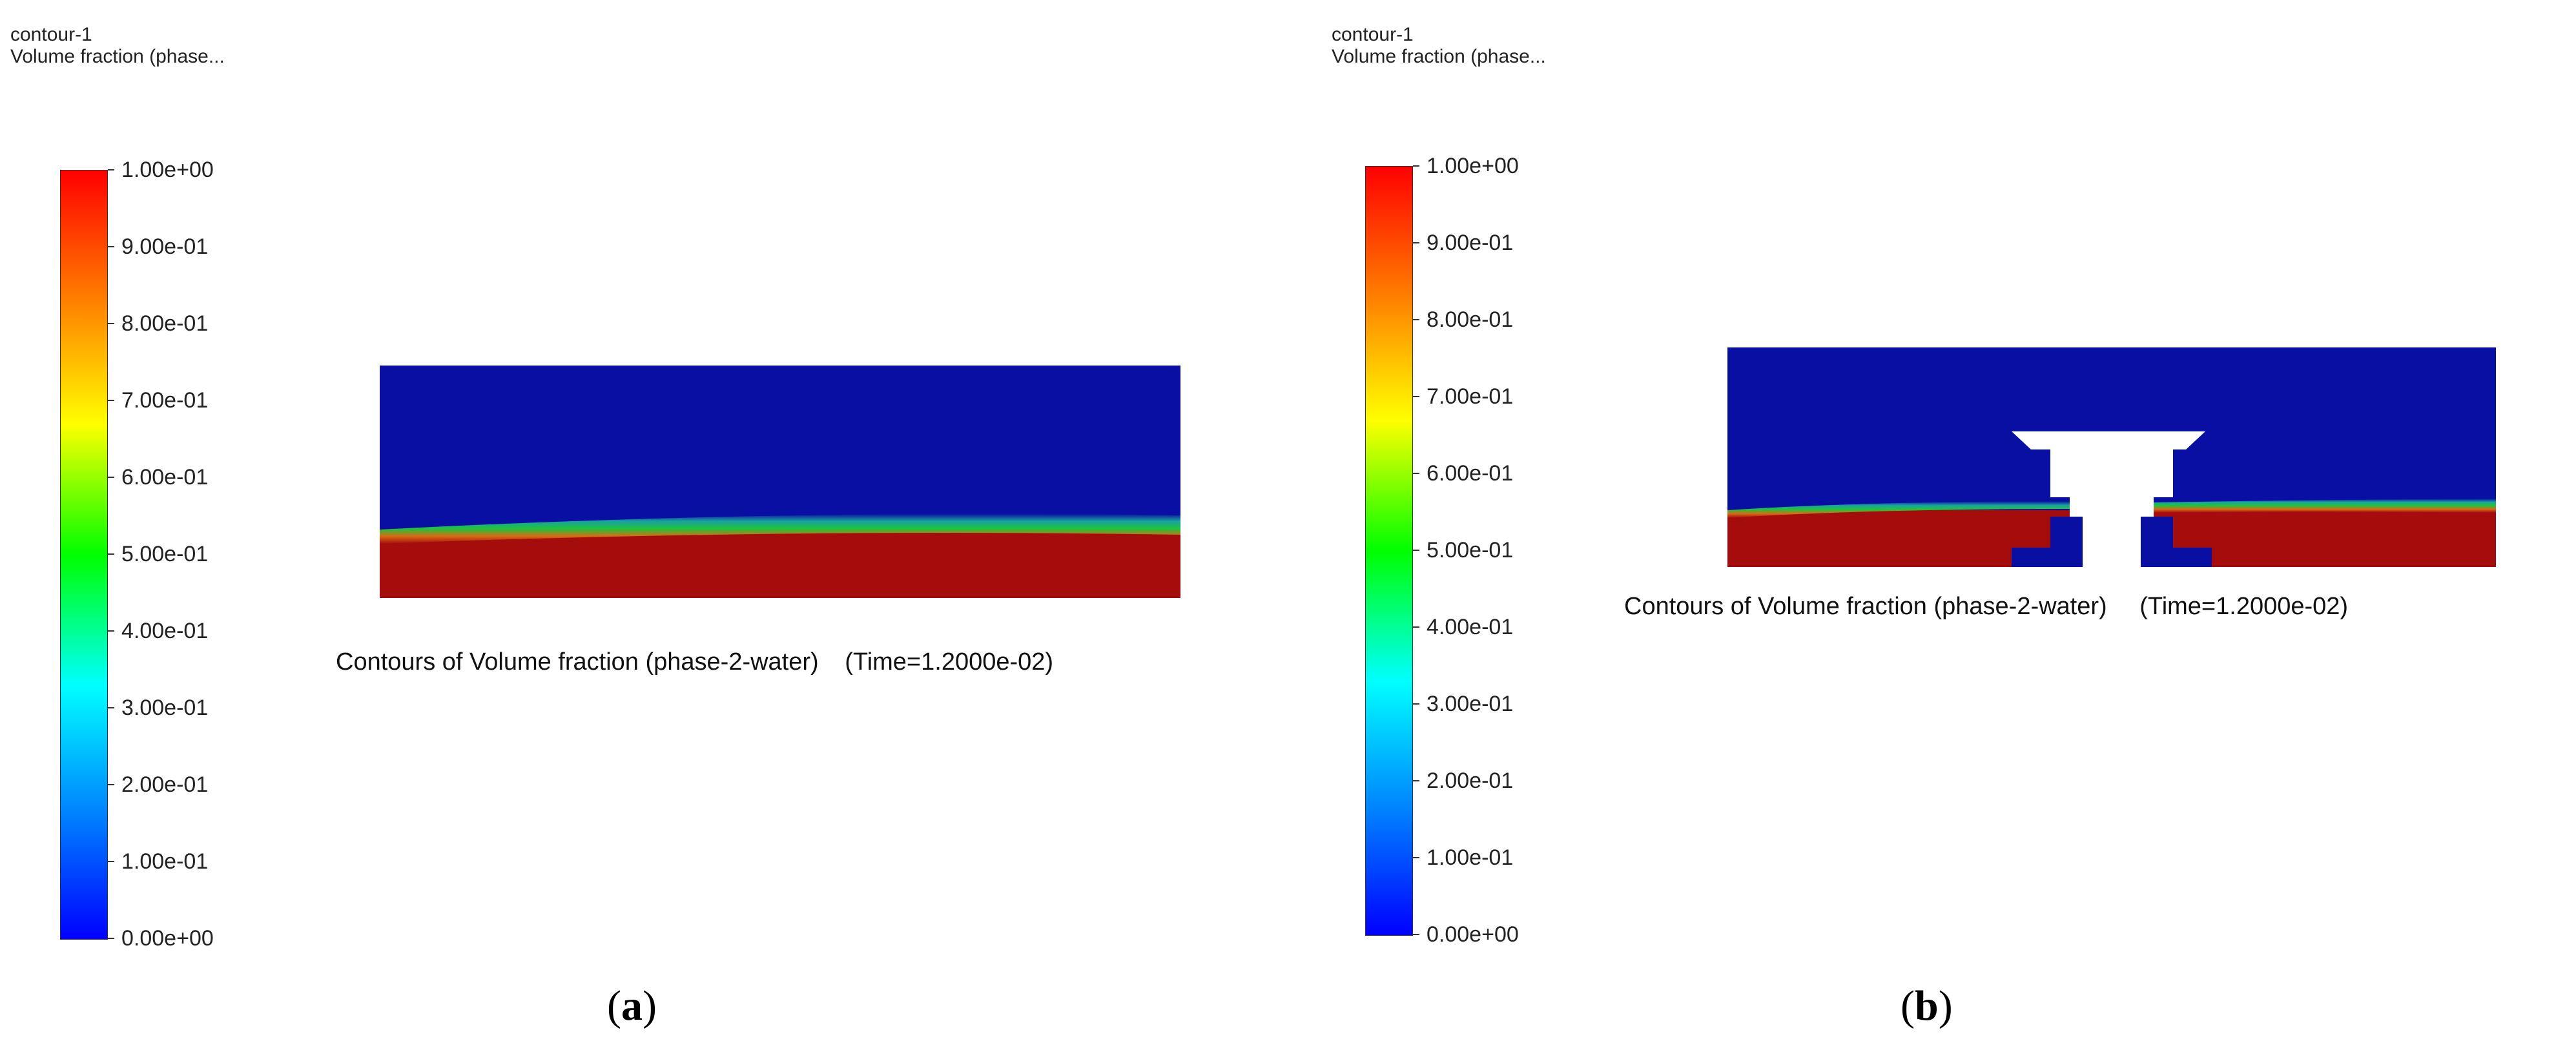 This screenshot has height=1063, width=2576. What do you see at coordinates (780, 528) in the screenshot?
I see `interface-band` at bounding box center [780, 528].